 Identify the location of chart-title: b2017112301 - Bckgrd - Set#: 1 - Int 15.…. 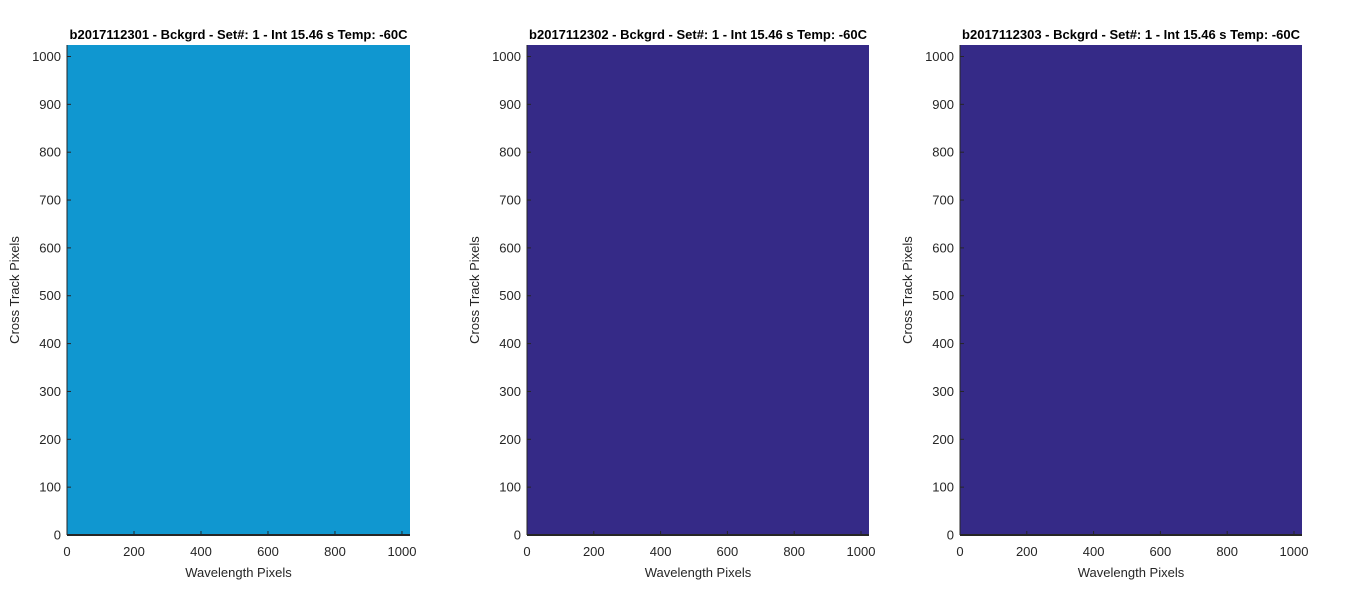
(239, 34).